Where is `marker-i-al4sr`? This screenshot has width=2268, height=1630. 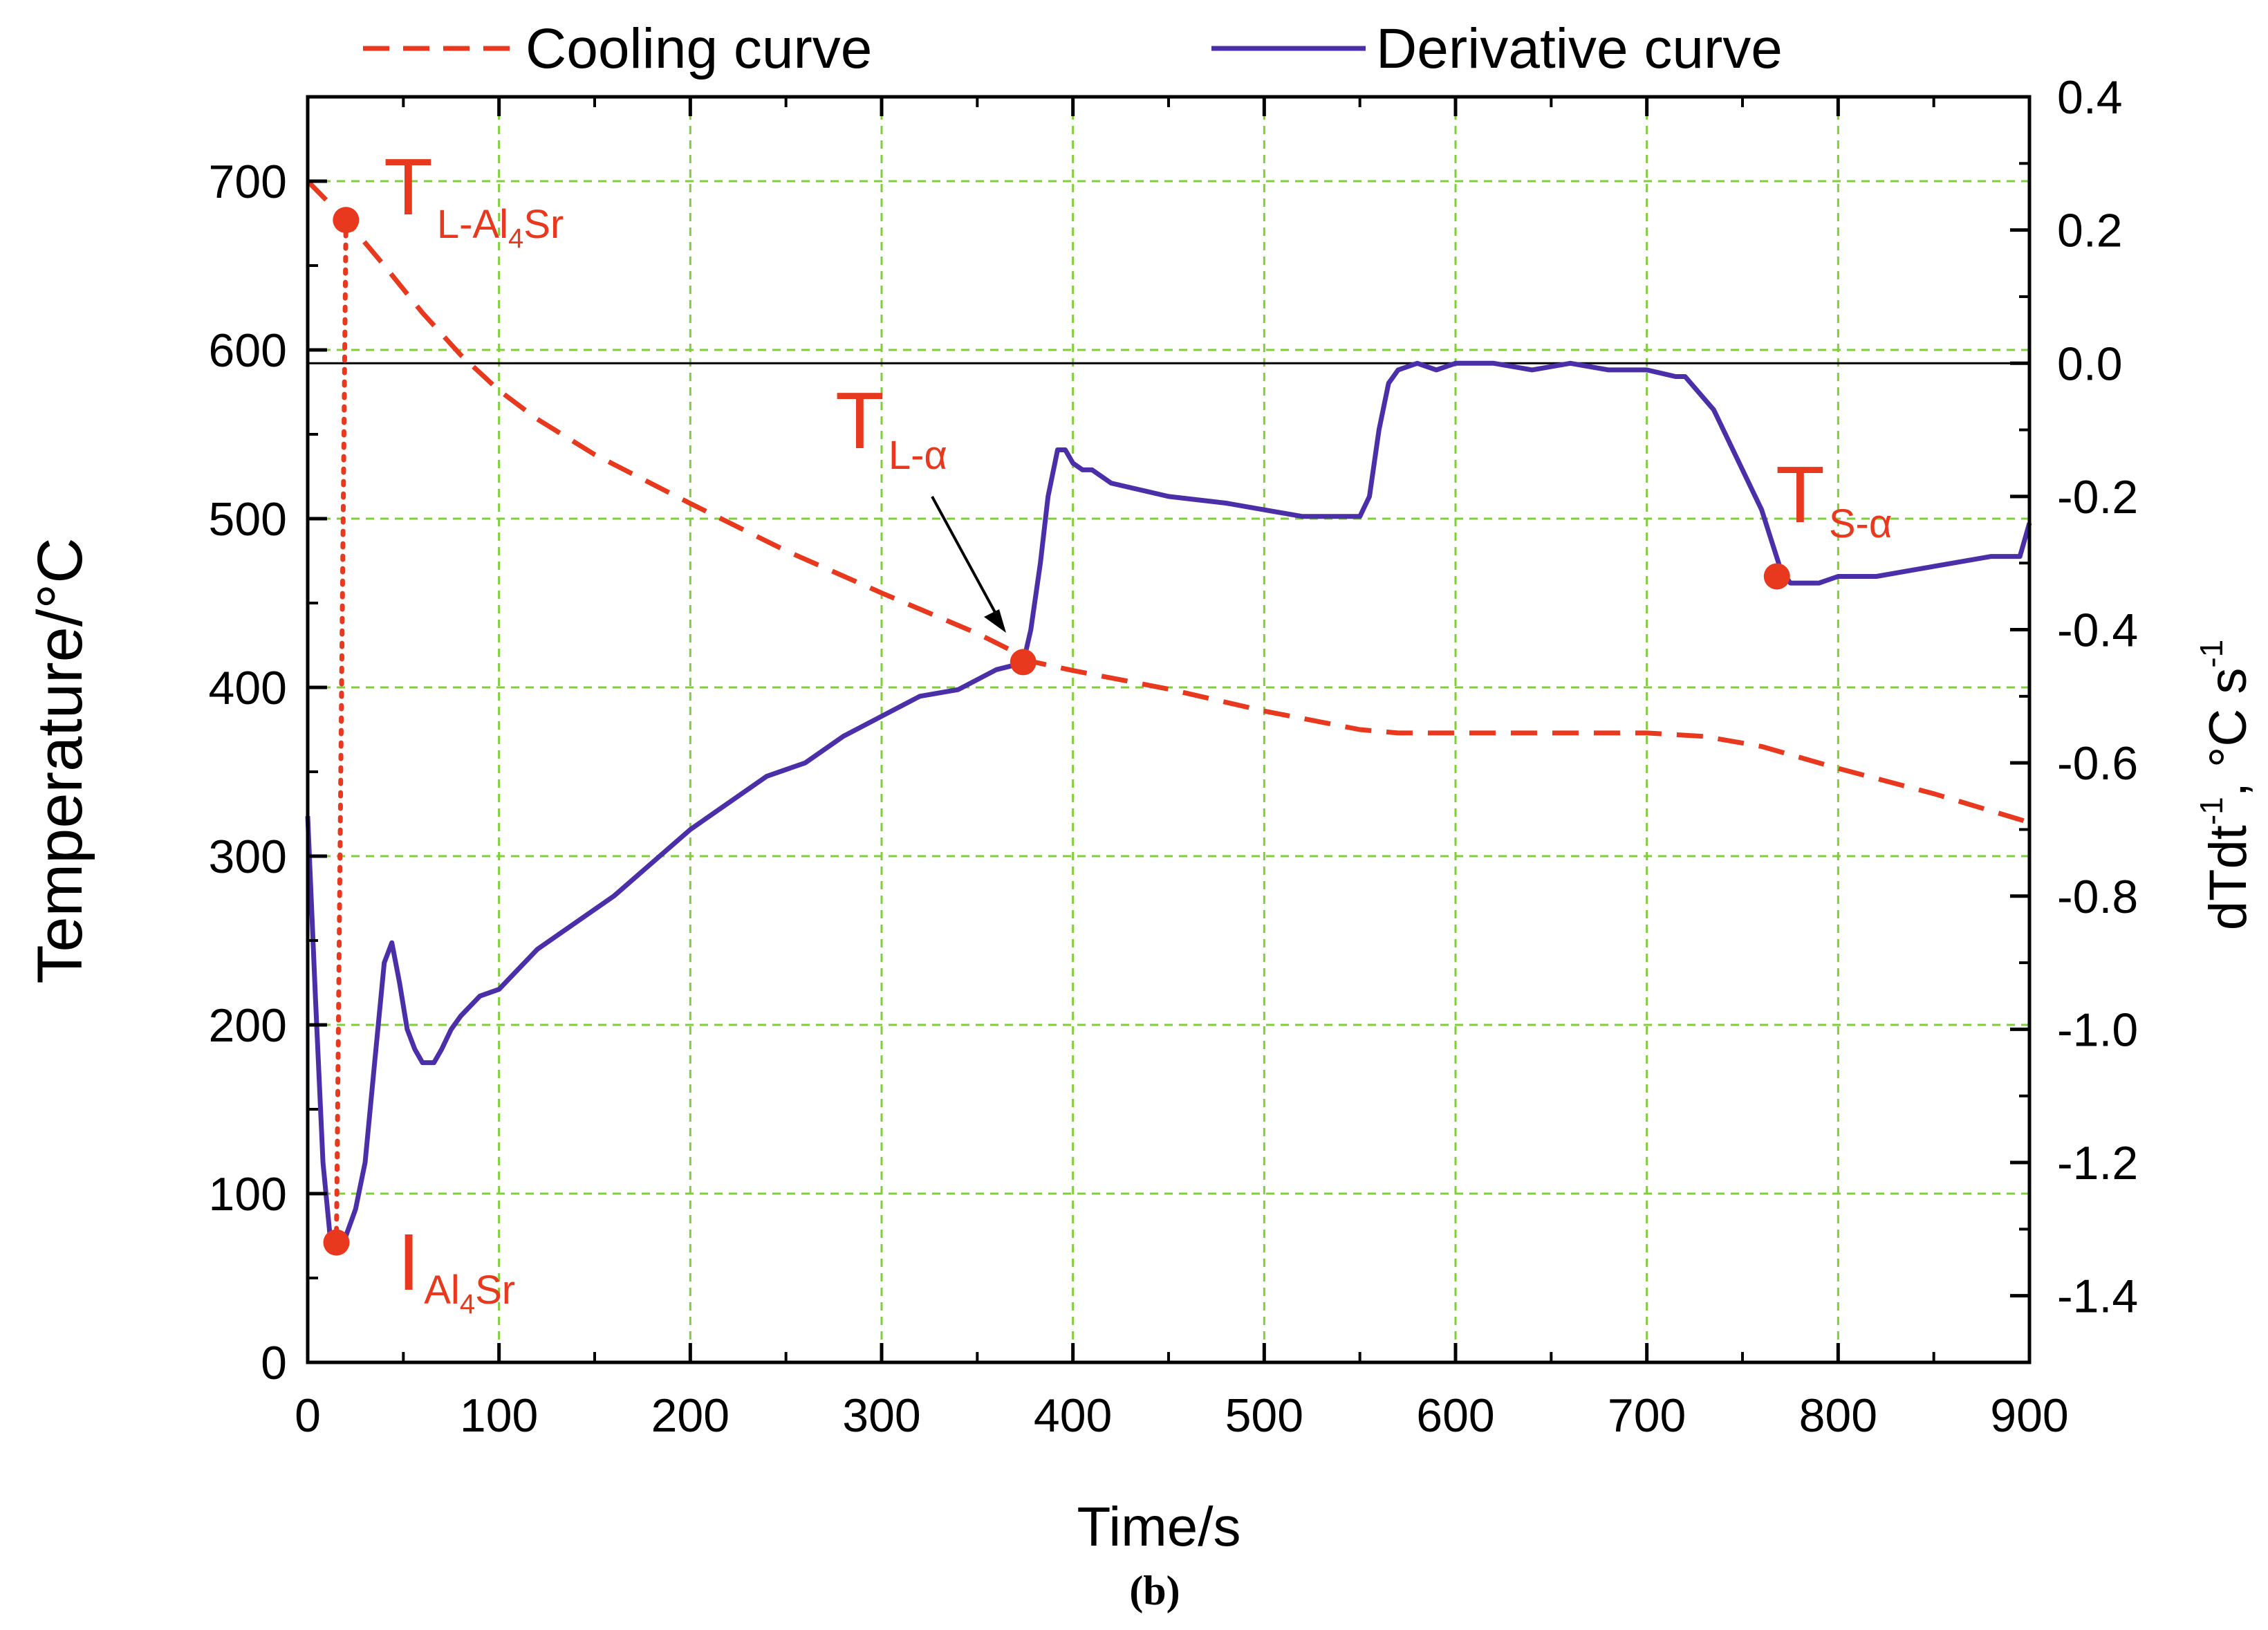 marker-i-al4sr is located at coordinates (336, 1243).